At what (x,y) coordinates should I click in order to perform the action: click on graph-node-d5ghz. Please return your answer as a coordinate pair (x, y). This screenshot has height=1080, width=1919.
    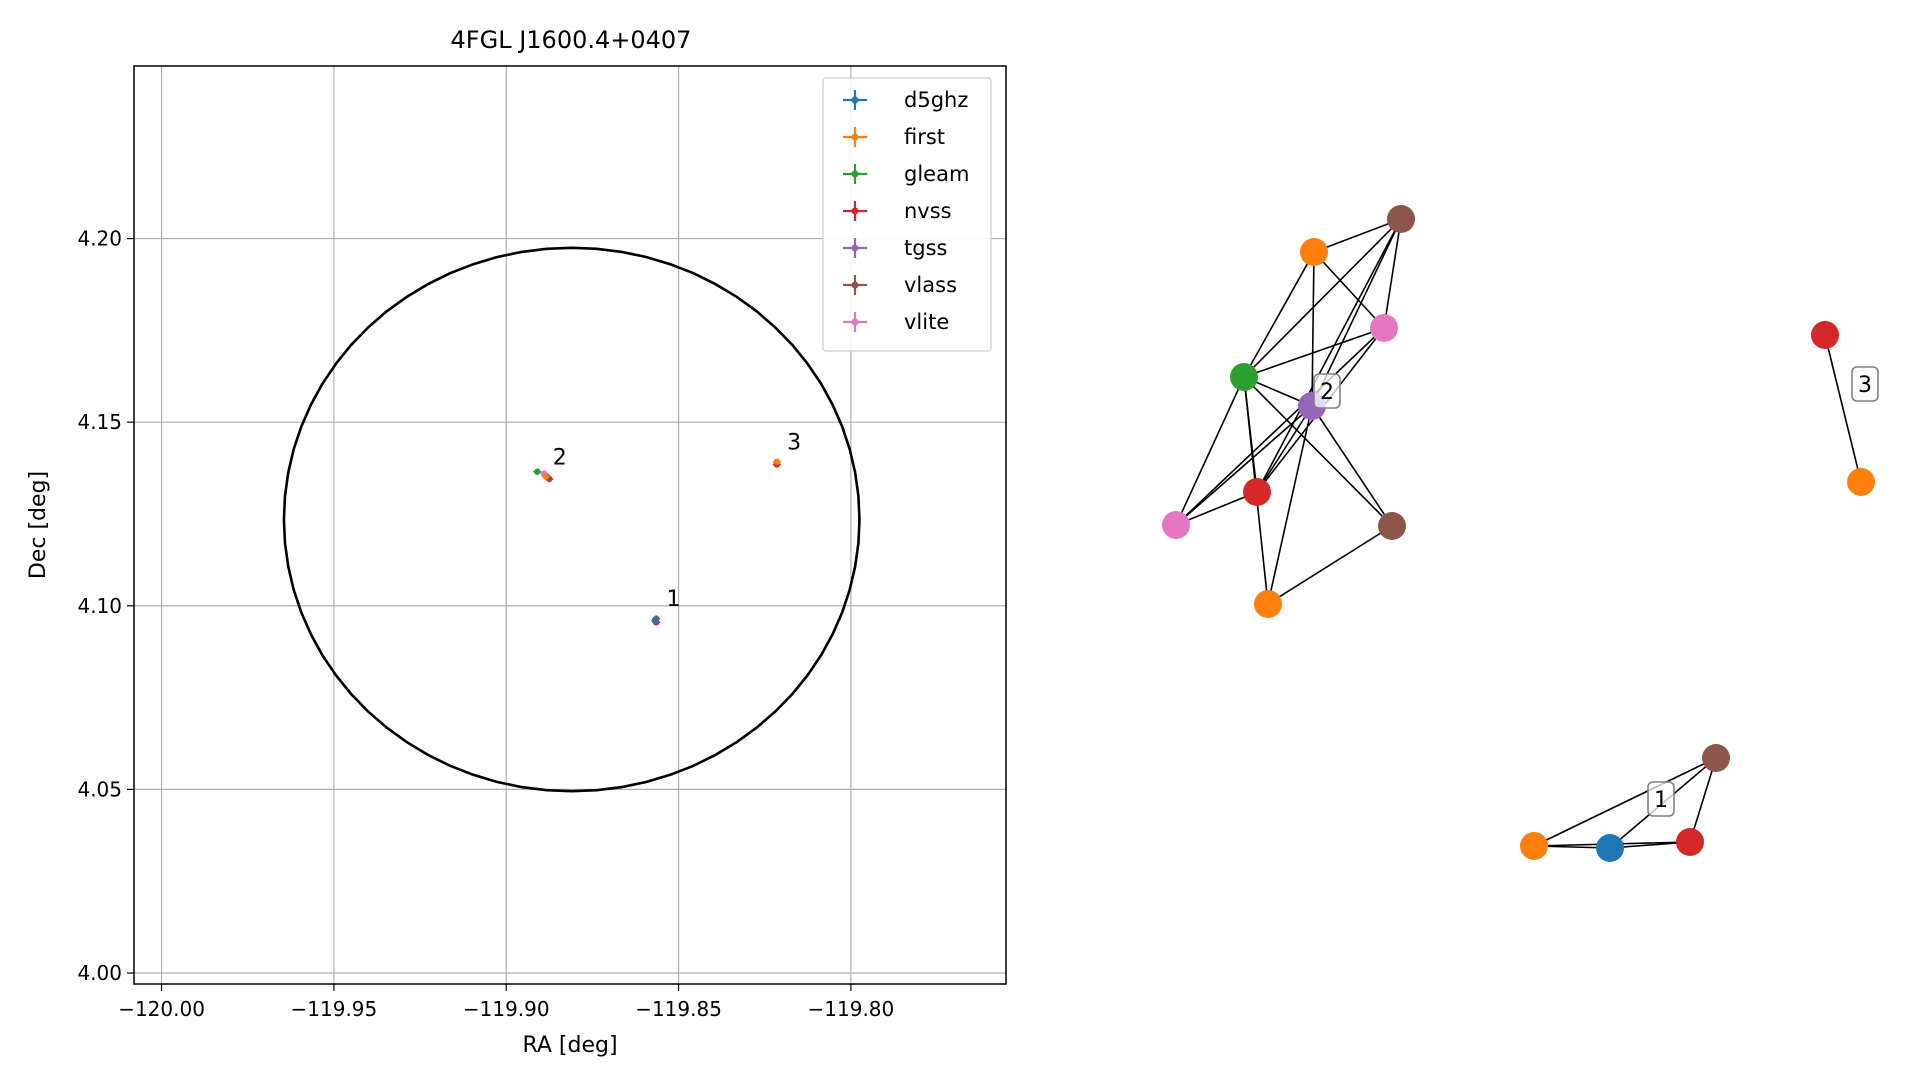
    Looking at the image, I should click on (1610, 848).